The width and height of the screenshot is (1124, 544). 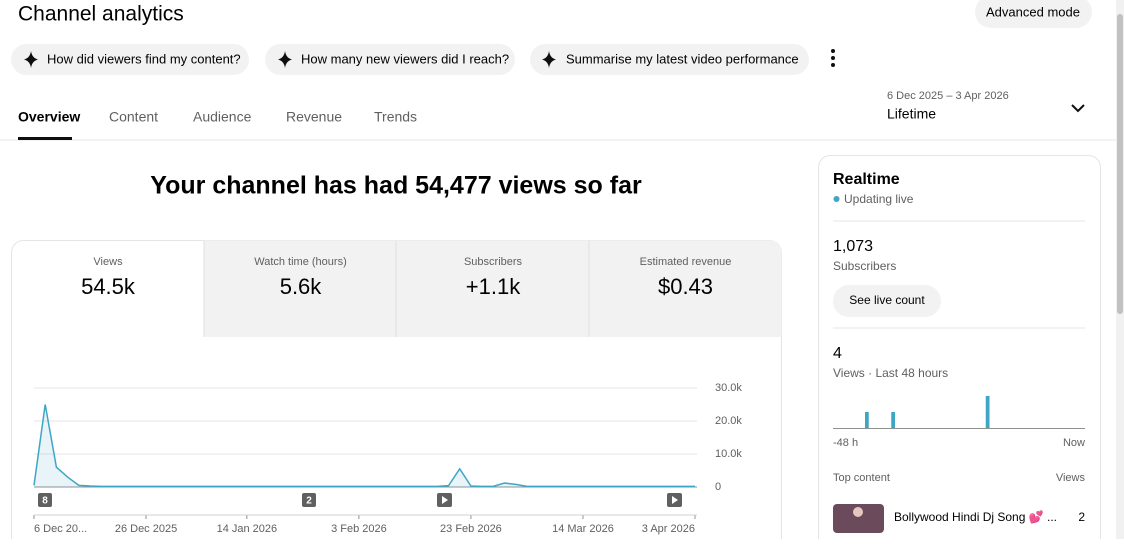 I want to click on realtime-status: Updating live, so click(x=879, y=199).